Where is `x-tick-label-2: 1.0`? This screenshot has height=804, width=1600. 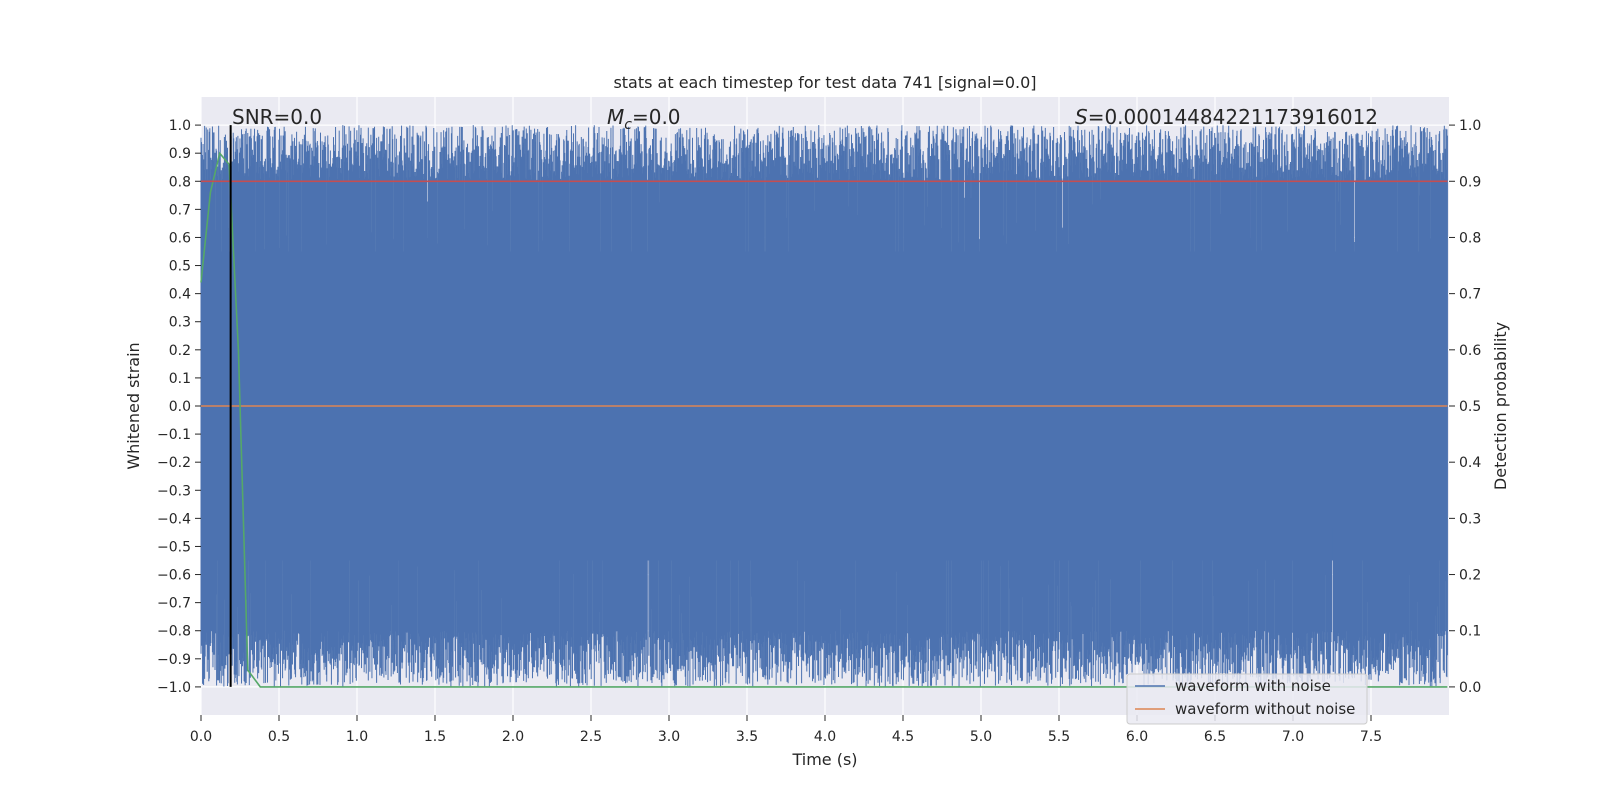 x-tick-label-2: 1.0 is located at coordinates (357, 737).